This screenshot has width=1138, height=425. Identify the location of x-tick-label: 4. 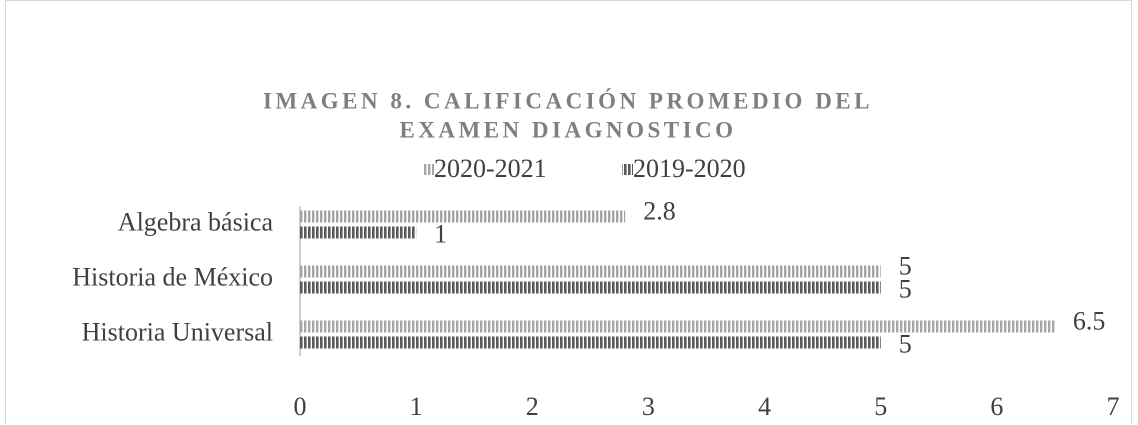
(764, 406).